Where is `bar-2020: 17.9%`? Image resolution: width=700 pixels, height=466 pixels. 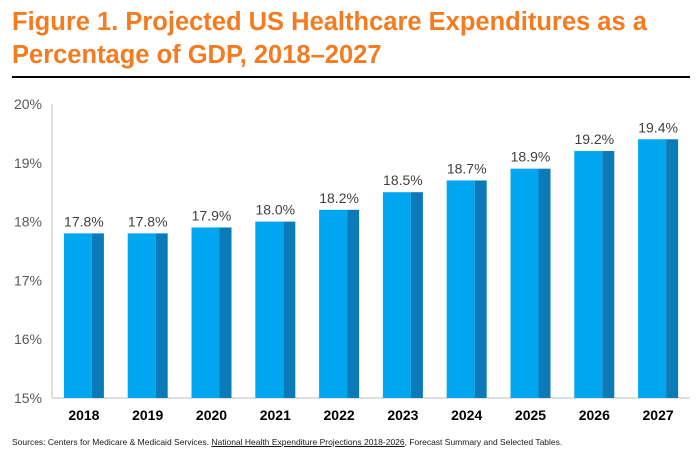 bar-2020: 17.9% is located at coordinates (211, 302).